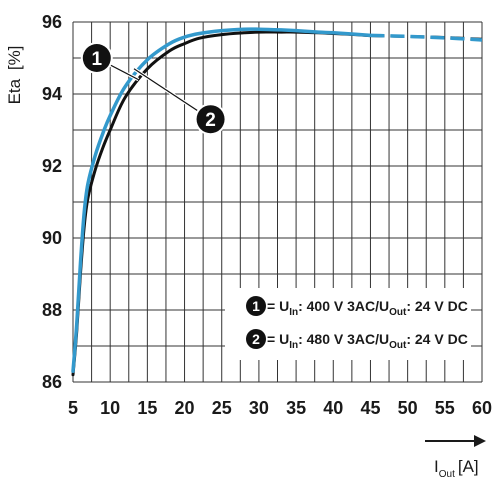 The width and height of the screenshot is (500, 500). I want to click on legend-badge-2: 2, so click(256, 339).